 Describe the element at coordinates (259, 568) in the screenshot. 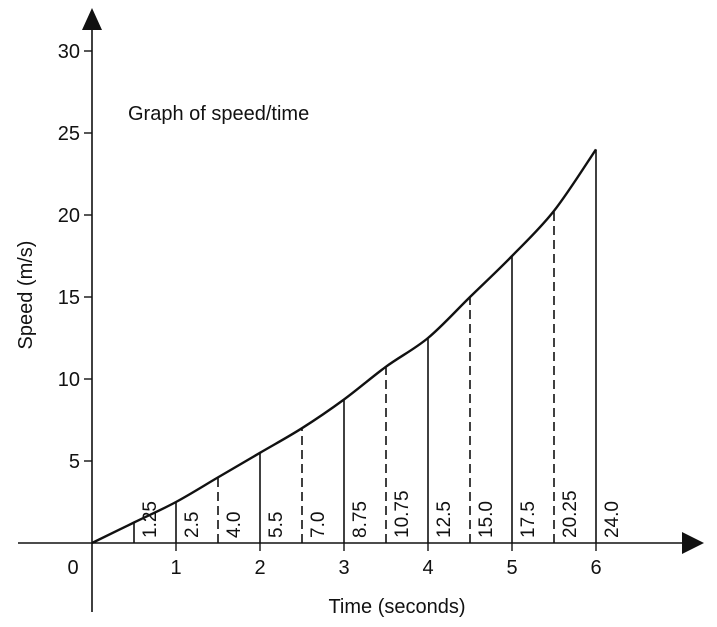

I see `x-tick-label: 2` at that location.